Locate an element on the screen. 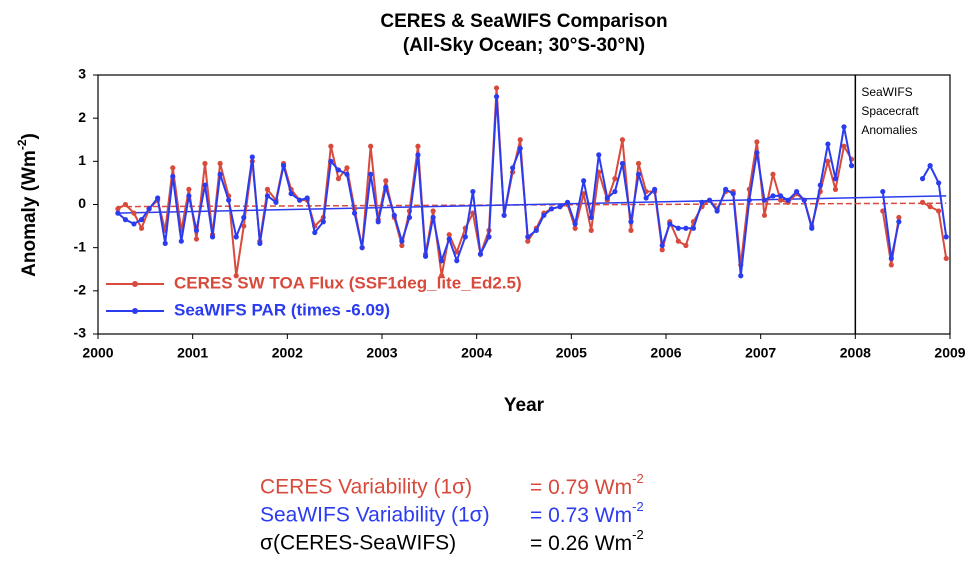 The image size is (971, 576). stat-value-text: = 0.73 Wm is located at coordinates (581, 515).